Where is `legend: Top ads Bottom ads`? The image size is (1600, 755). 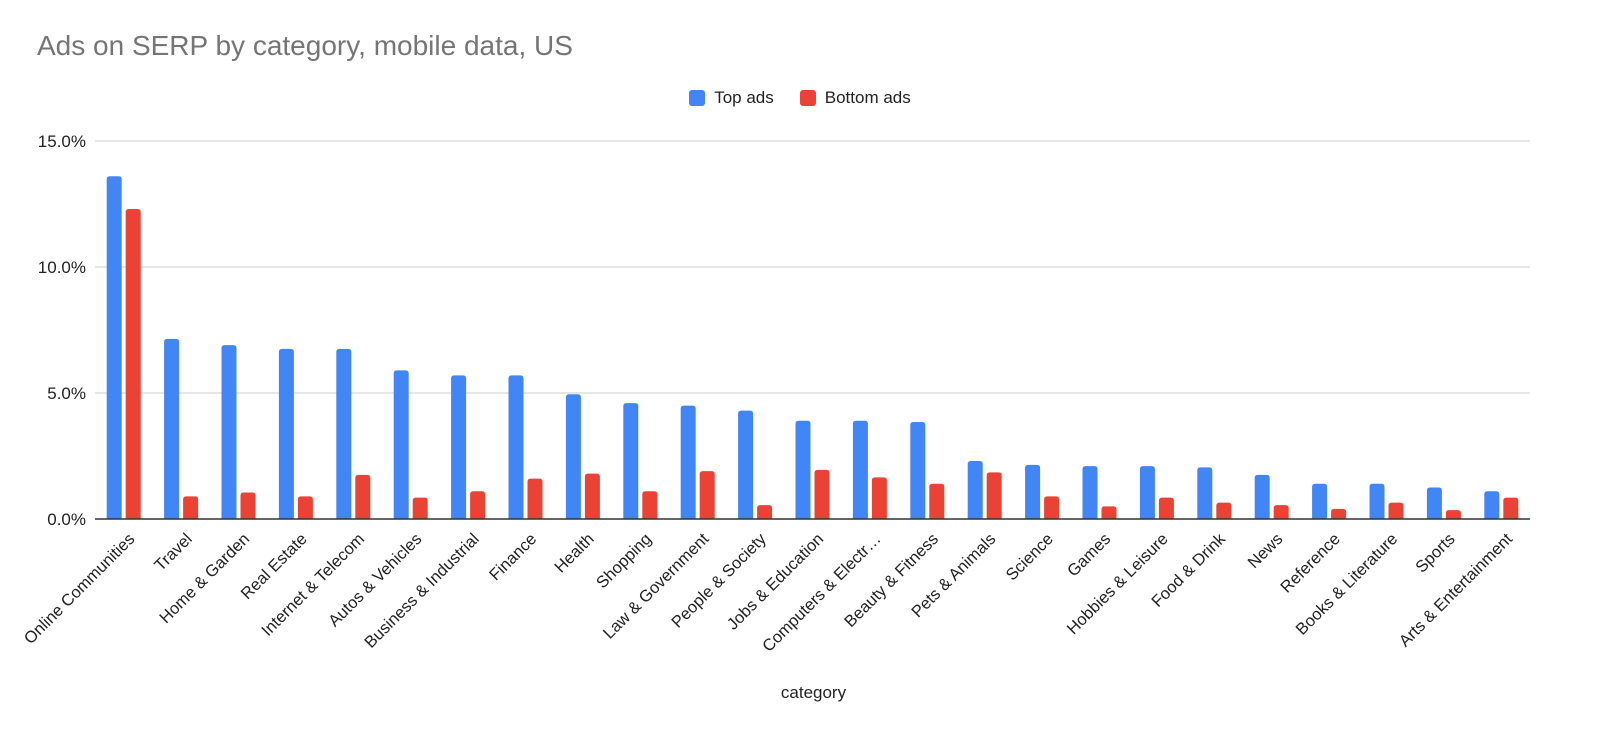 legend: Top ads Bottom ads is located at coordinates (800, 98).